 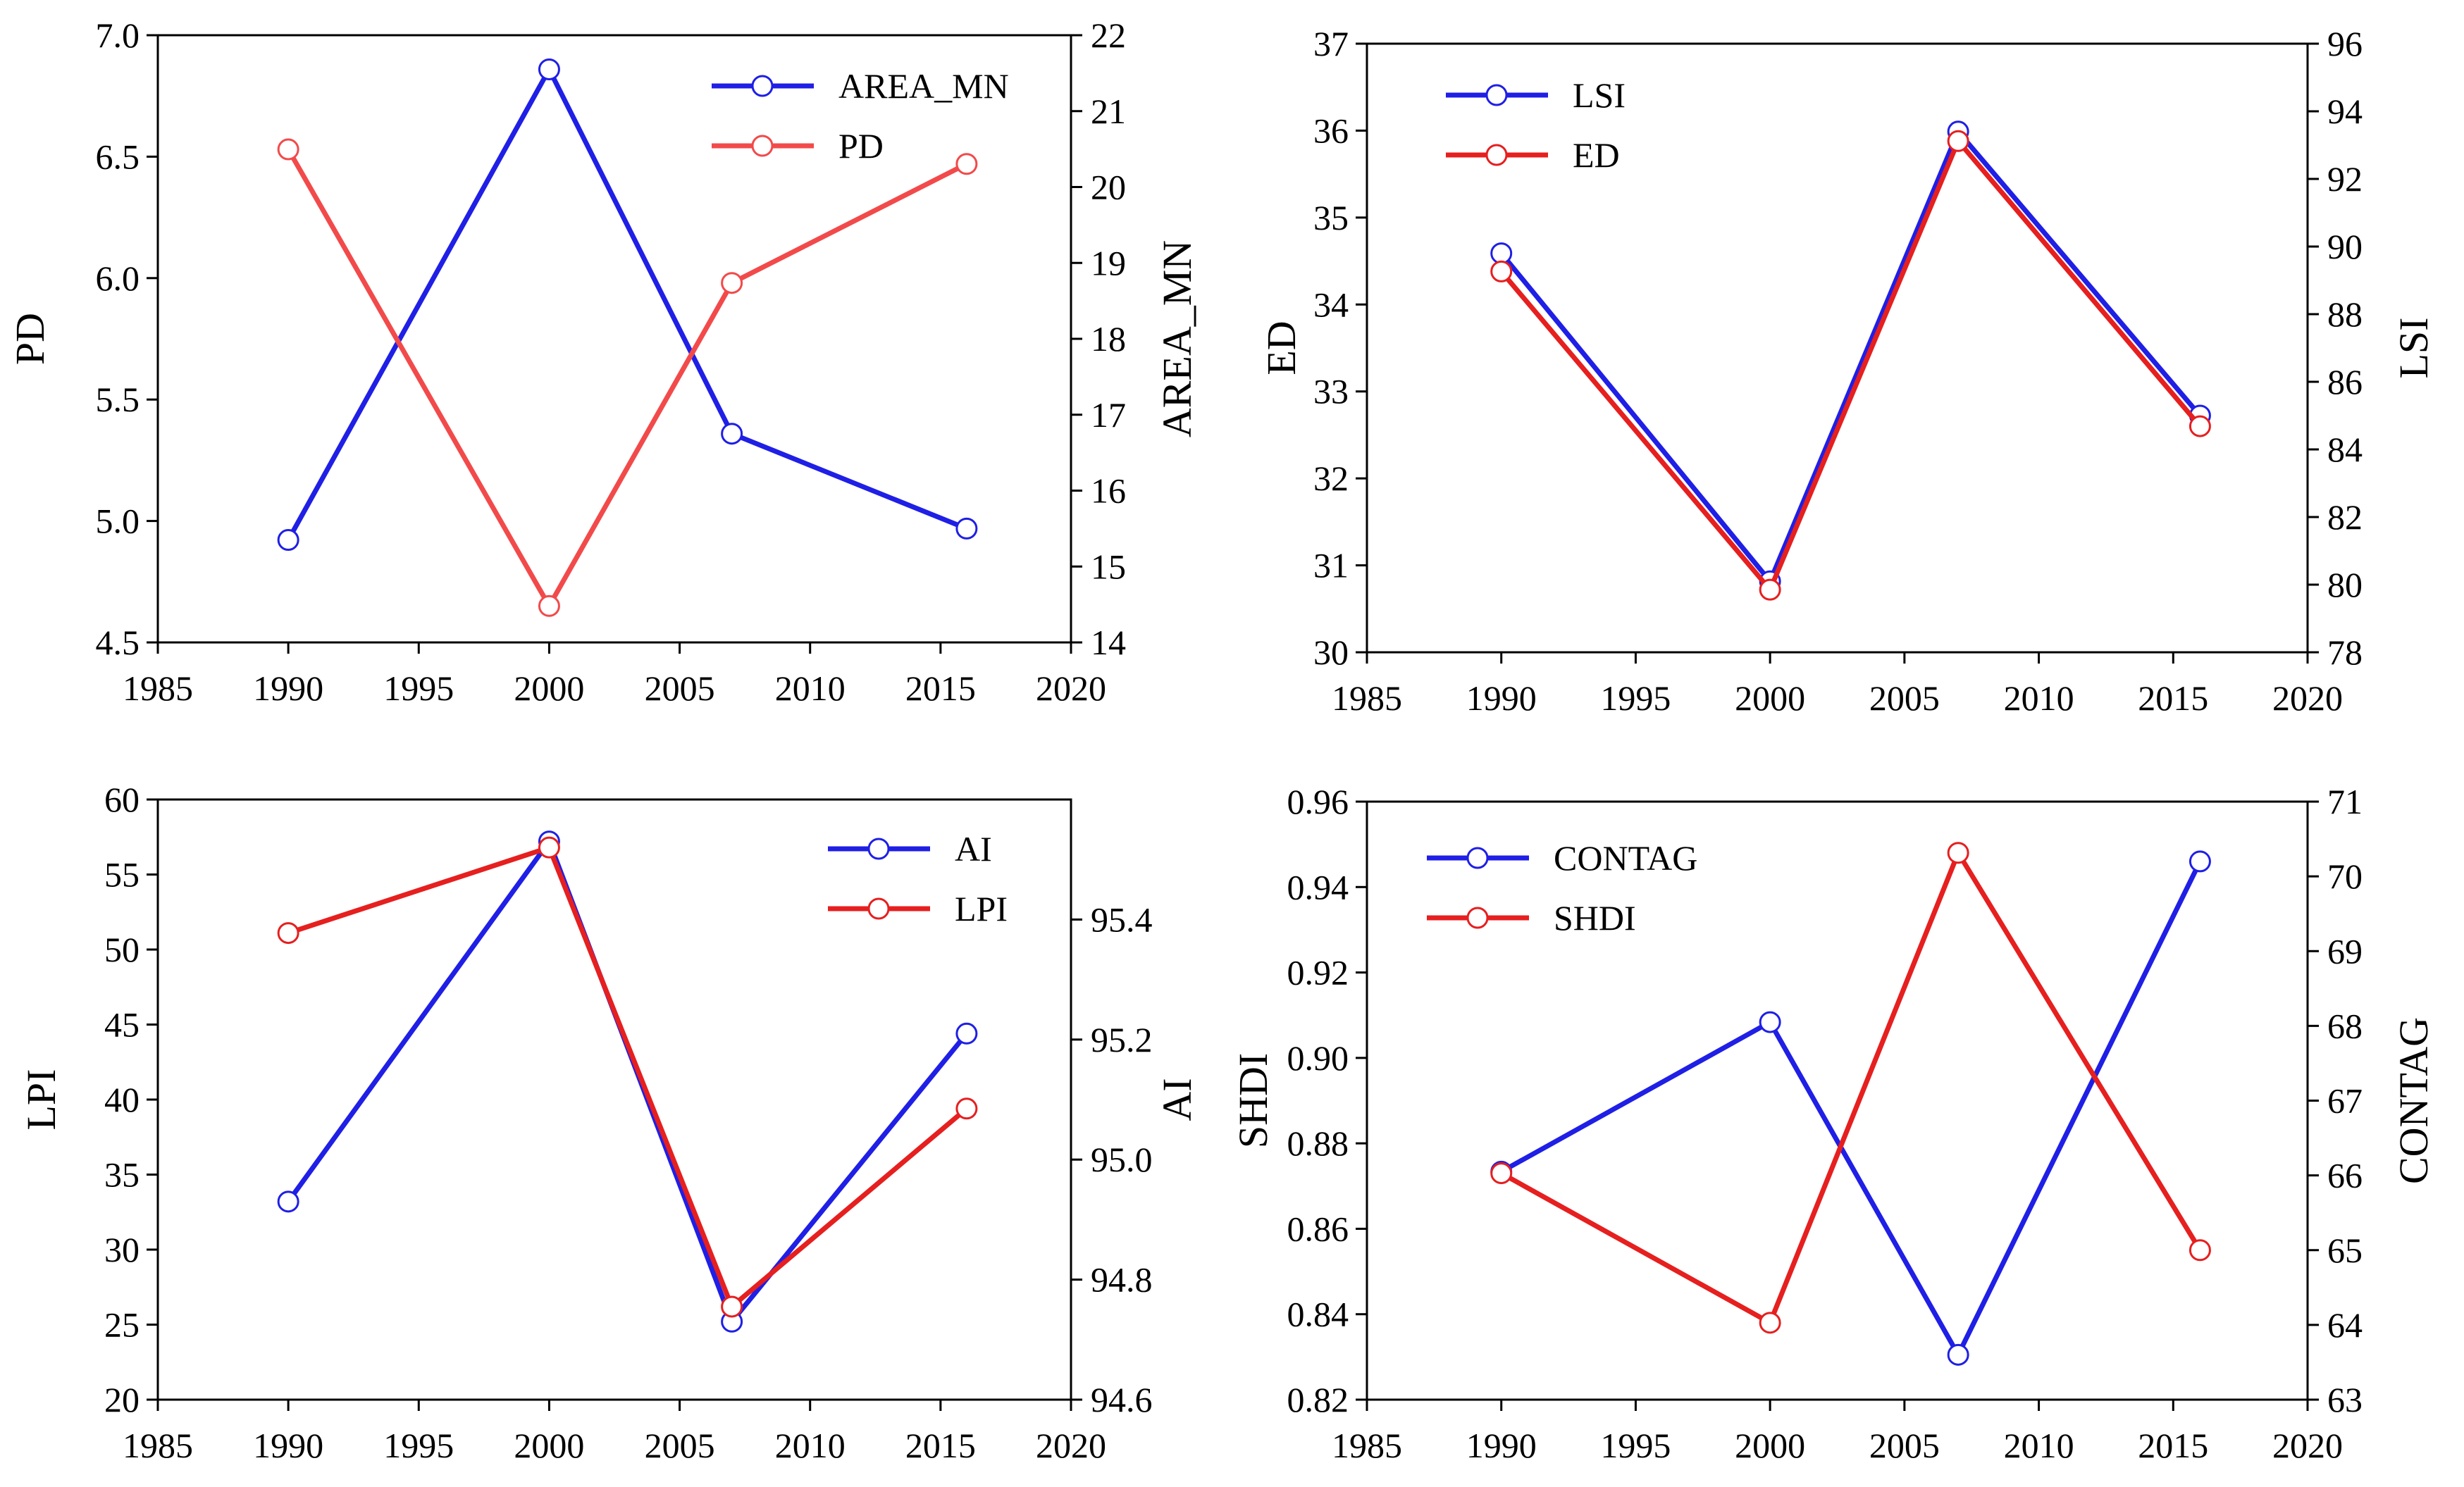 I want to click on left-y-tick-label: 4.5, so click(x=118, y=642).